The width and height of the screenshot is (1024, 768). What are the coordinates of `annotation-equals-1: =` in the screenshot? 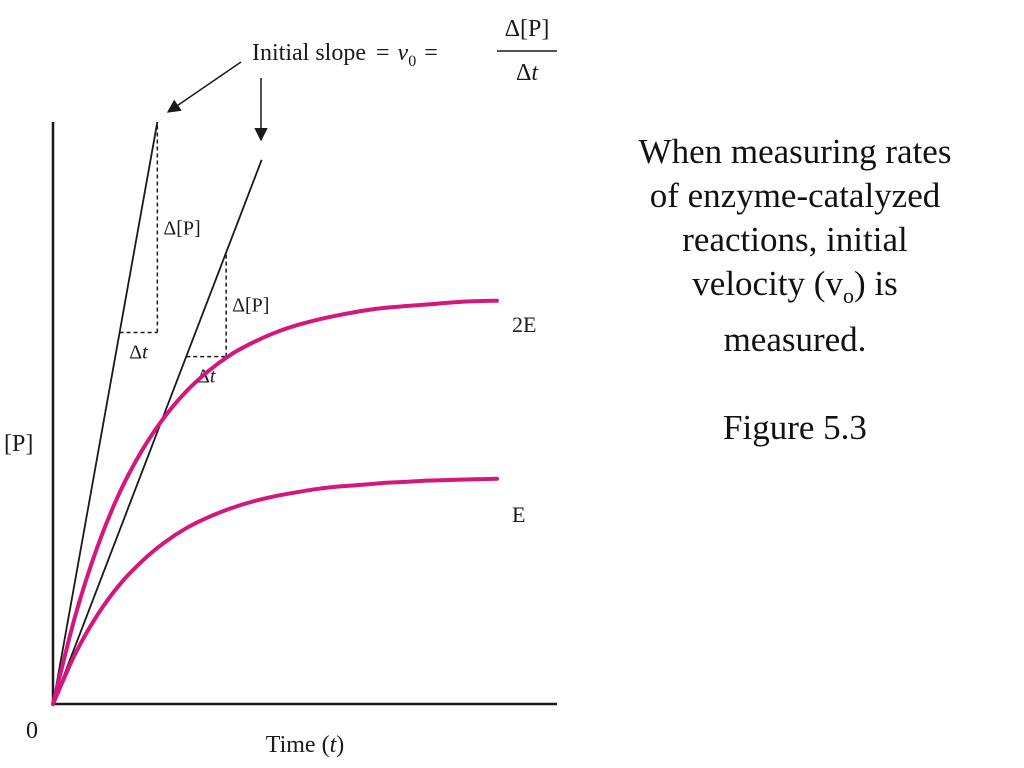 It's located at (383, 53).